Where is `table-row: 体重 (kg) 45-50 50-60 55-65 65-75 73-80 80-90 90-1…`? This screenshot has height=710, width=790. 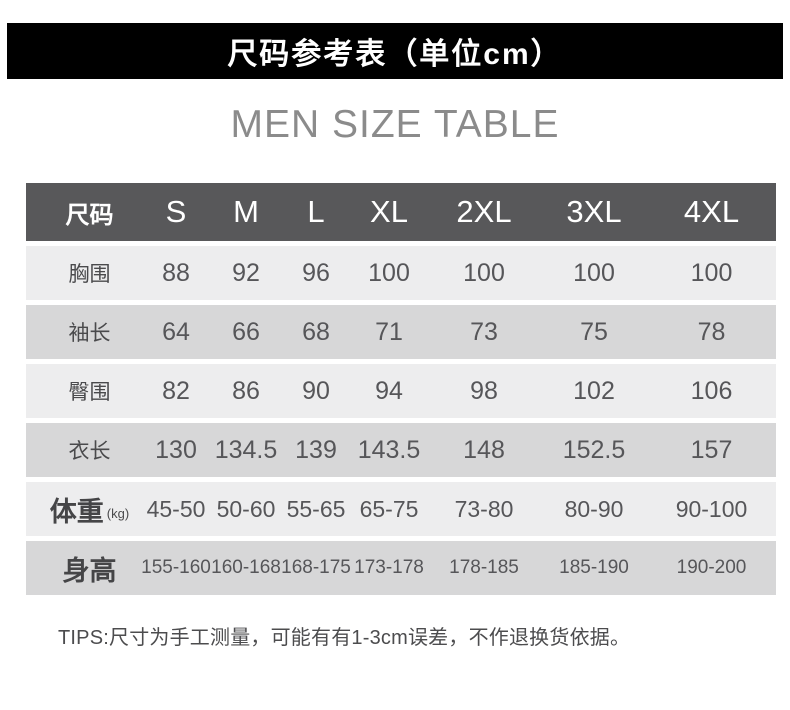
table-row: 体重 (kg) 45-50 50-60 55-65 65-75 73-80 80-90 90-1… is located at coordinates (401, 509).